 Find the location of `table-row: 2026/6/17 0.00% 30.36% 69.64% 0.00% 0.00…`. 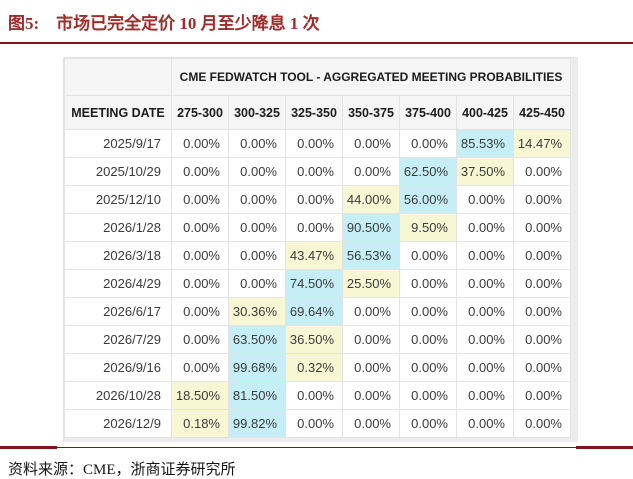

table-row: 2026/6/17 0.00% 30.36% 69.64% 0.00% 0.00… is located at coordinates (317, 311).